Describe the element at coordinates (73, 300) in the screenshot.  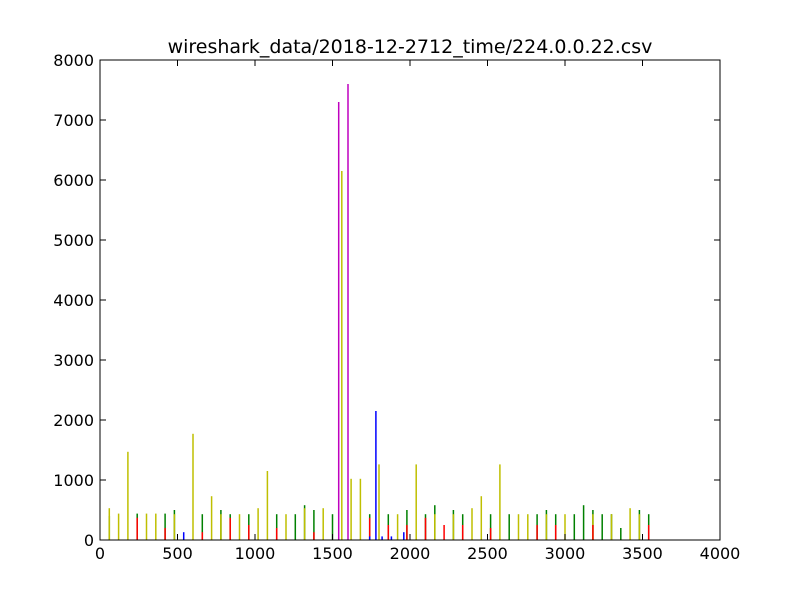
I see `y-tick-label: 4000` at that location.